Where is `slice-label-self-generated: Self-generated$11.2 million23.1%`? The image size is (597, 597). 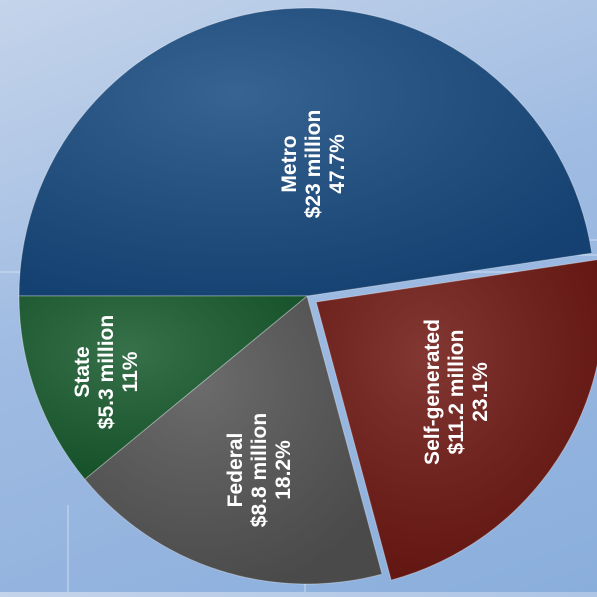
slice-label-self-generated: Self-generated$11.2 million23.1% is located at coordinates (456, 392).